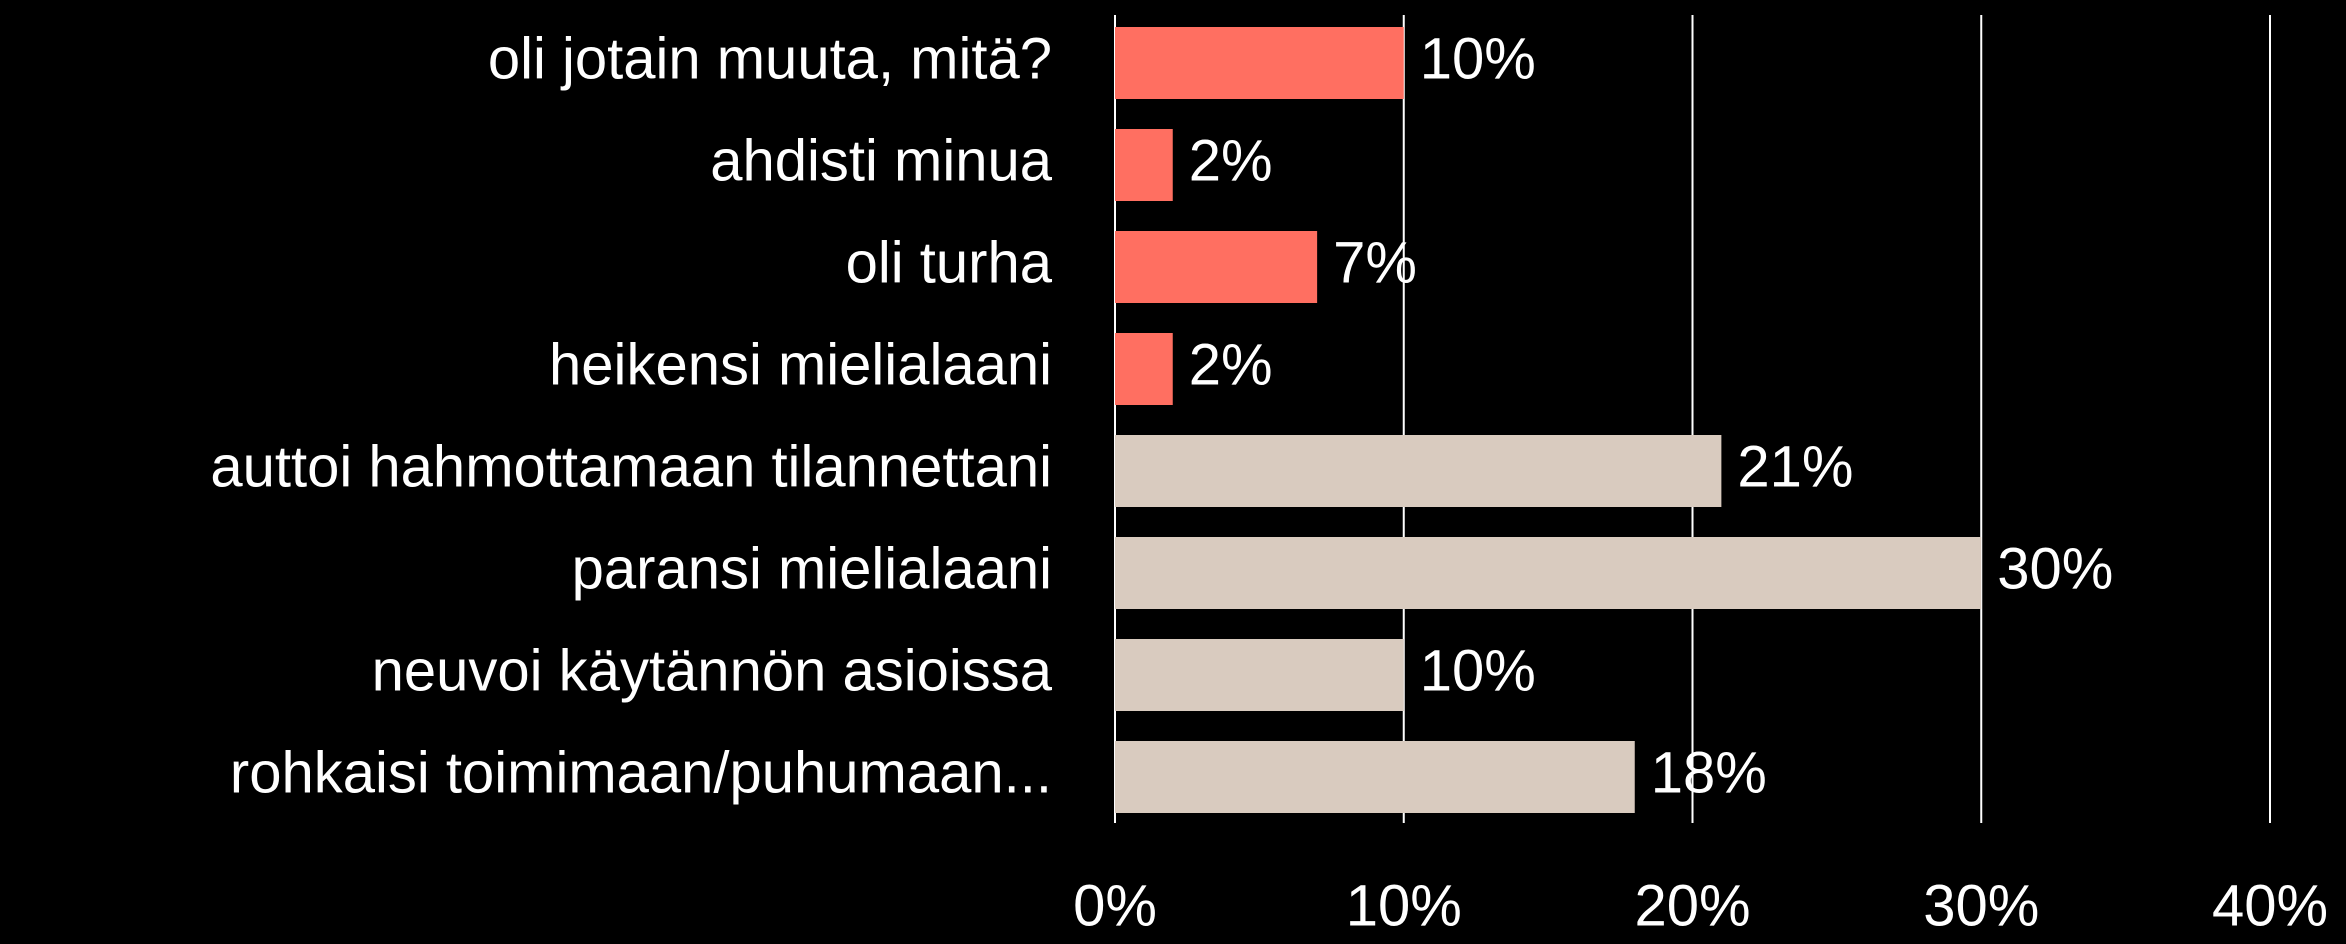 The width and height of the screenshot is (2346, 944). What do you see at coordinates (800, 364) in the screenshot?
I see `y-tick-label: heikensi mielialaani` at bounding box center [800, 364].